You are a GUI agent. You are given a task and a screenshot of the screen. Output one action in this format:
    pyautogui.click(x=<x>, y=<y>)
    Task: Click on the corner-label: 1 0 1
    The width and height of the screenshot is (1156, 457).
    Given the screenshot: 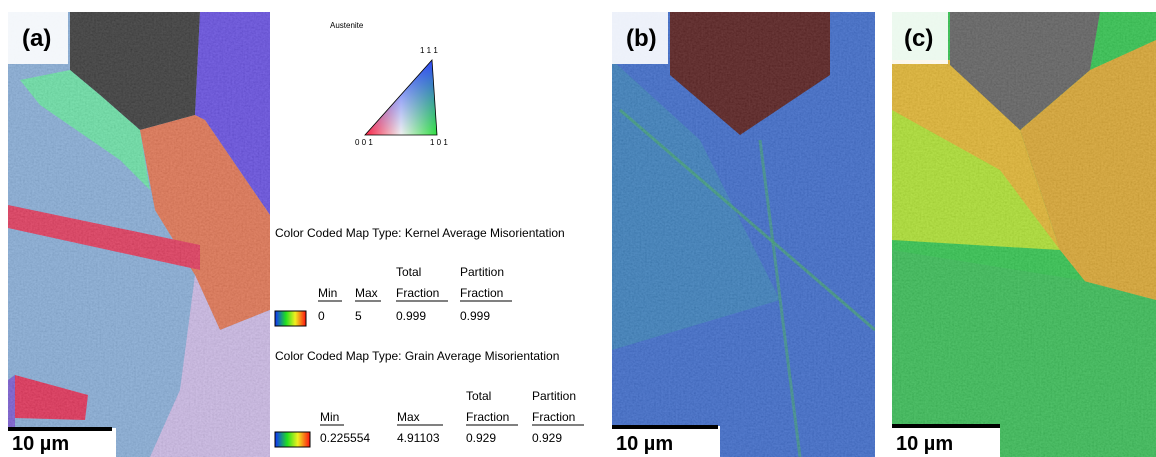 What is the action you would take?
    pyautogui.click(x=439, y=142)
    